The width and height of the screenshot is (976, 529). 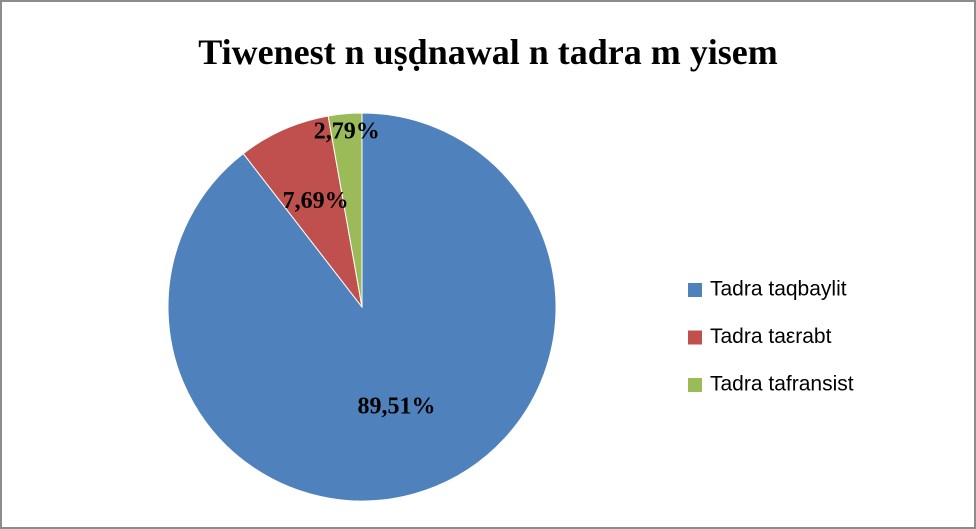 I want to click on legend-label: Tadra taqbaylit, so click(x=778, y=289).